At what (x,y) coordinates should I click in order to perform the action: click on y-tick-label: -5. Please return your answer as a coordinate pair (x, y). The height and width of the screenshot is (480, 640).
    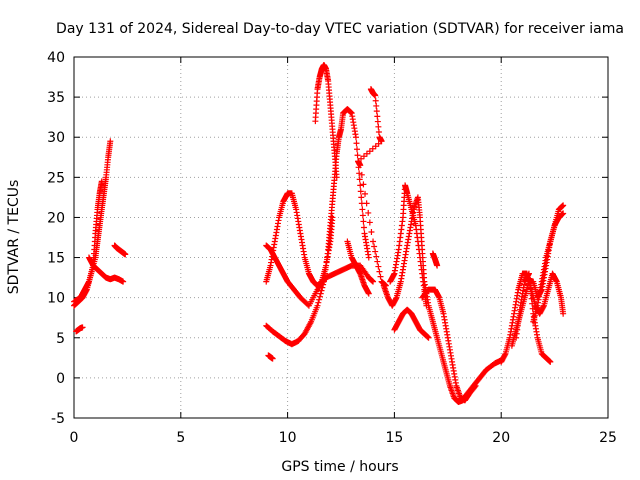
    Looking at the image, I should click on (58, 419).